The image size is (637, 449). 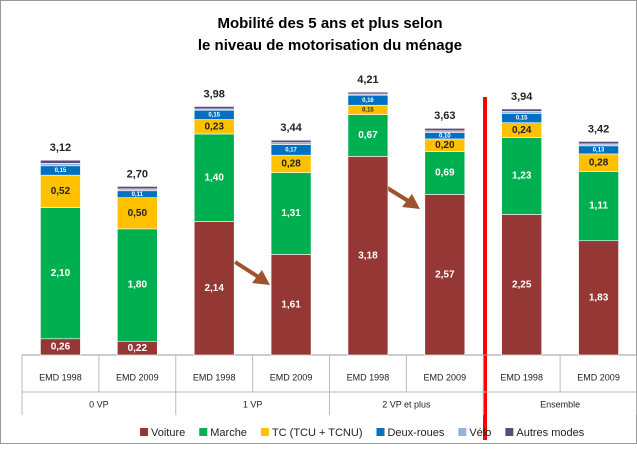 I want to click on data-label: 0,22, so click(x=138, y=348).